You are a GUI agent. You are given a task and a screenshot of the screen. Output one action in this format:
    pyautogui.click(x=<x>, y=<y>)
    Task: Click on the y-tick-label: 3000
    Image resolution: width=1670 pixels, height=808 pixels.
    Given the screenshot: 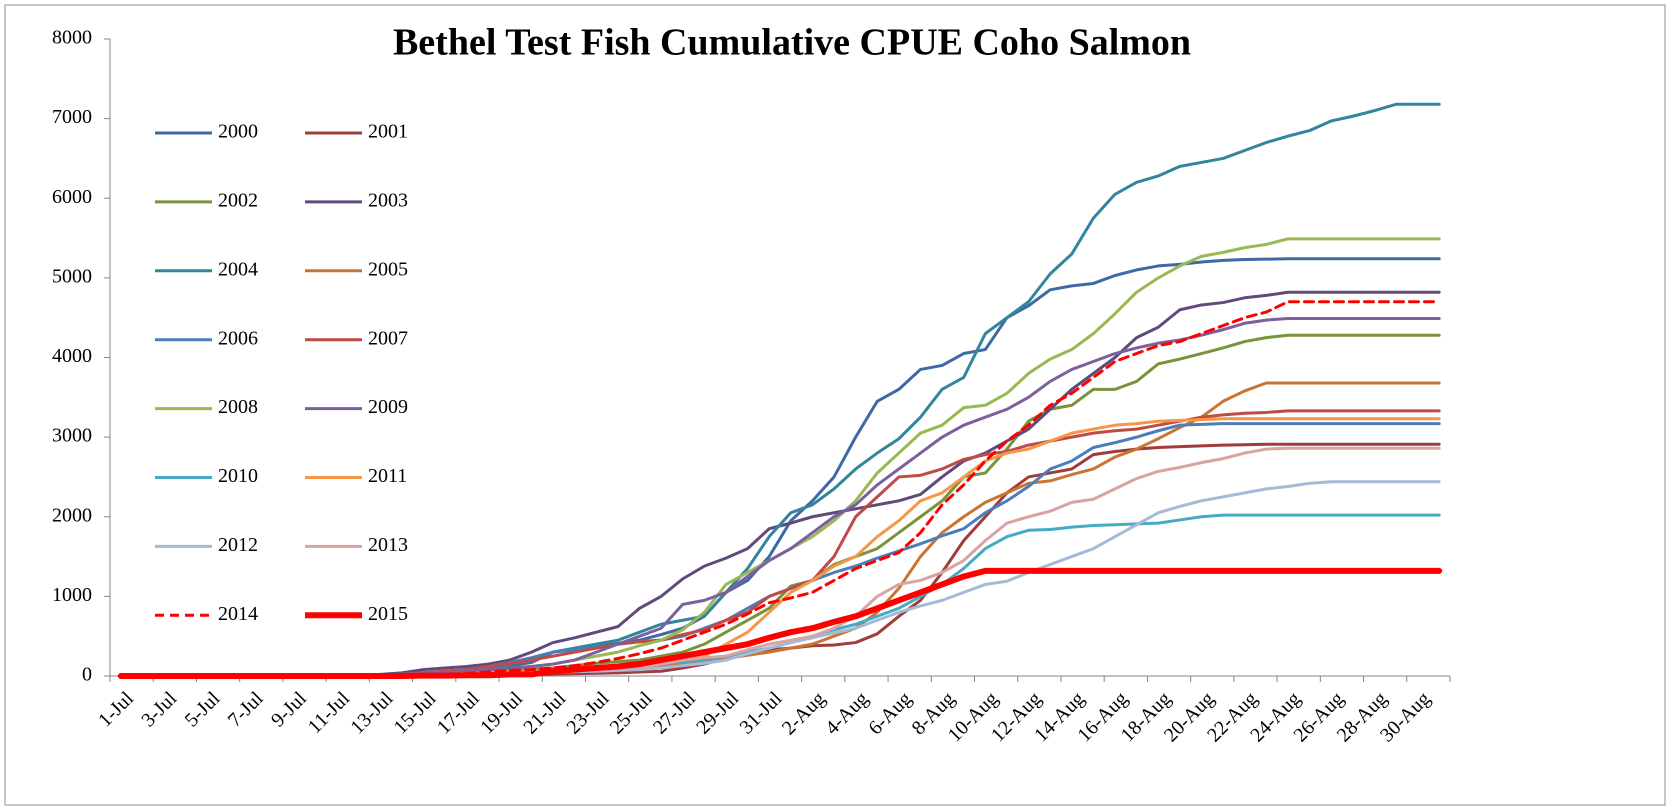 What is the action you would take?
    pyautogui.click(x=72, y=436)
    